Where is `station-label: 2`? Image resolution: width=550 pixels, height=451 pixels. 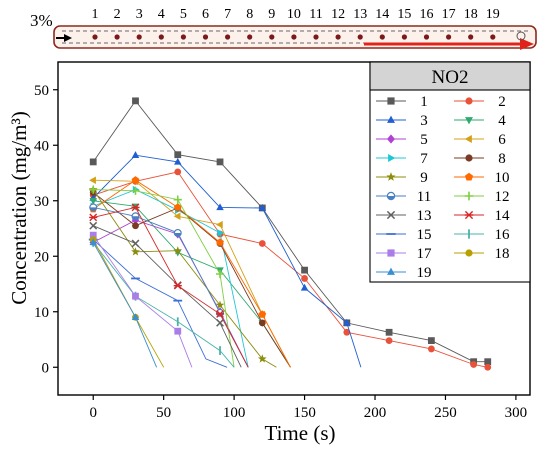
station-label: 2 is located at coordinates (117, 14).